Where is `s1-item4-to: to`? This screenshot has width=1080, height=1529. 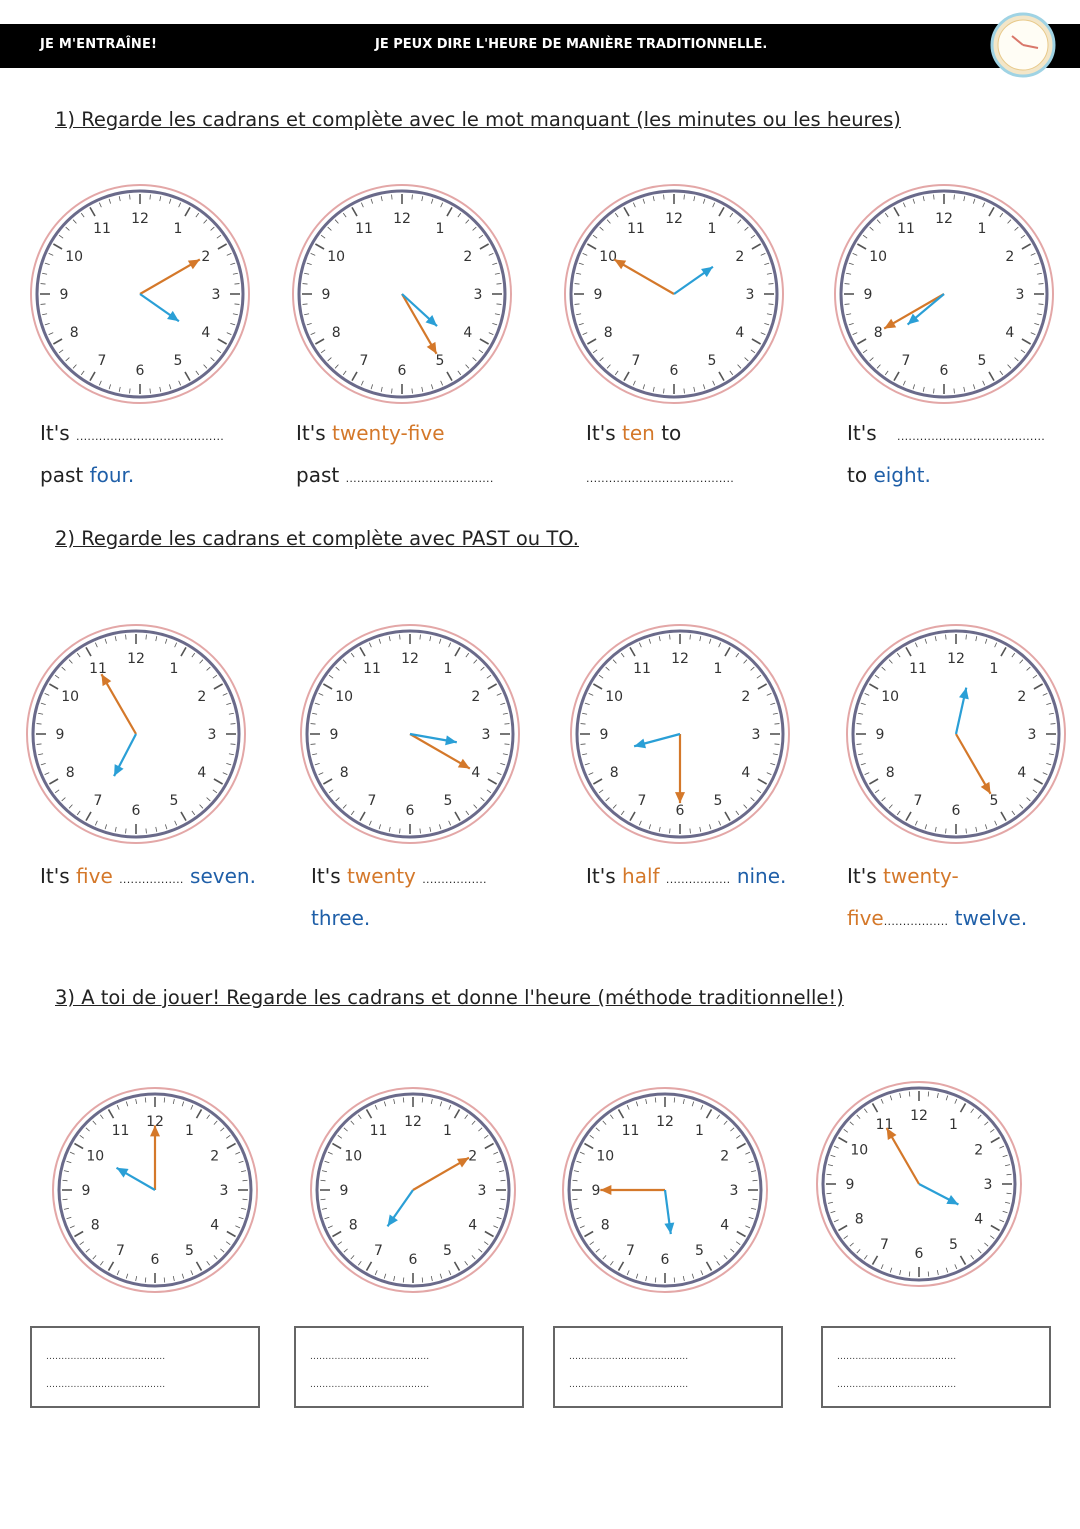 s1-item4-to: to is located at coordinates (857, 475).